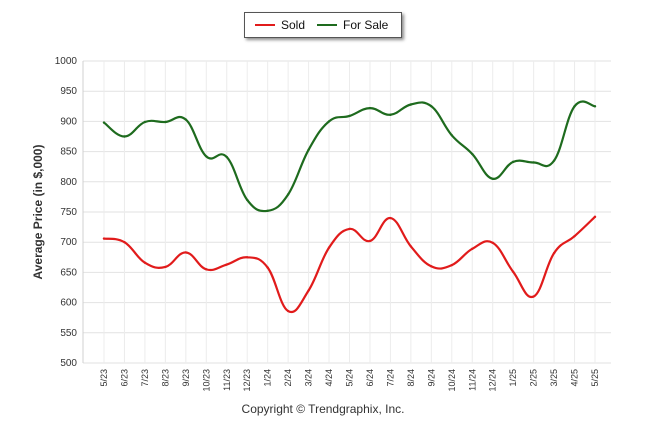 This screenshot has height=434, width=646. I want to click on legend-swatch-sold, so click(265, 25).